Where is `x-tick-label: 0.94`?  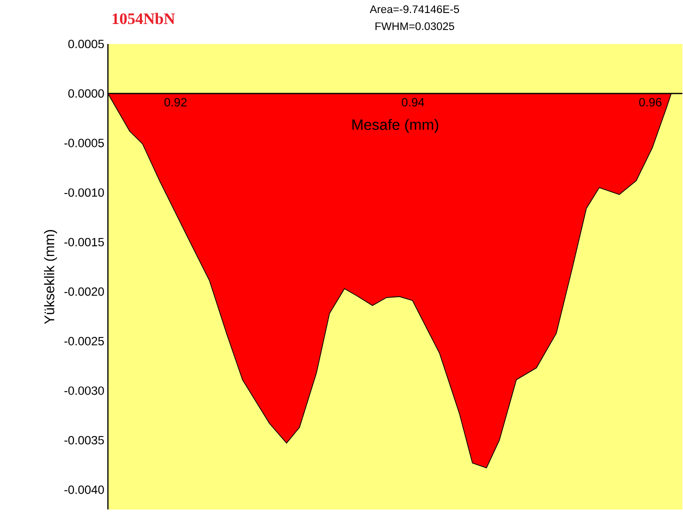
x-tick-label: 0.94 is located at coordinates (413, 102).